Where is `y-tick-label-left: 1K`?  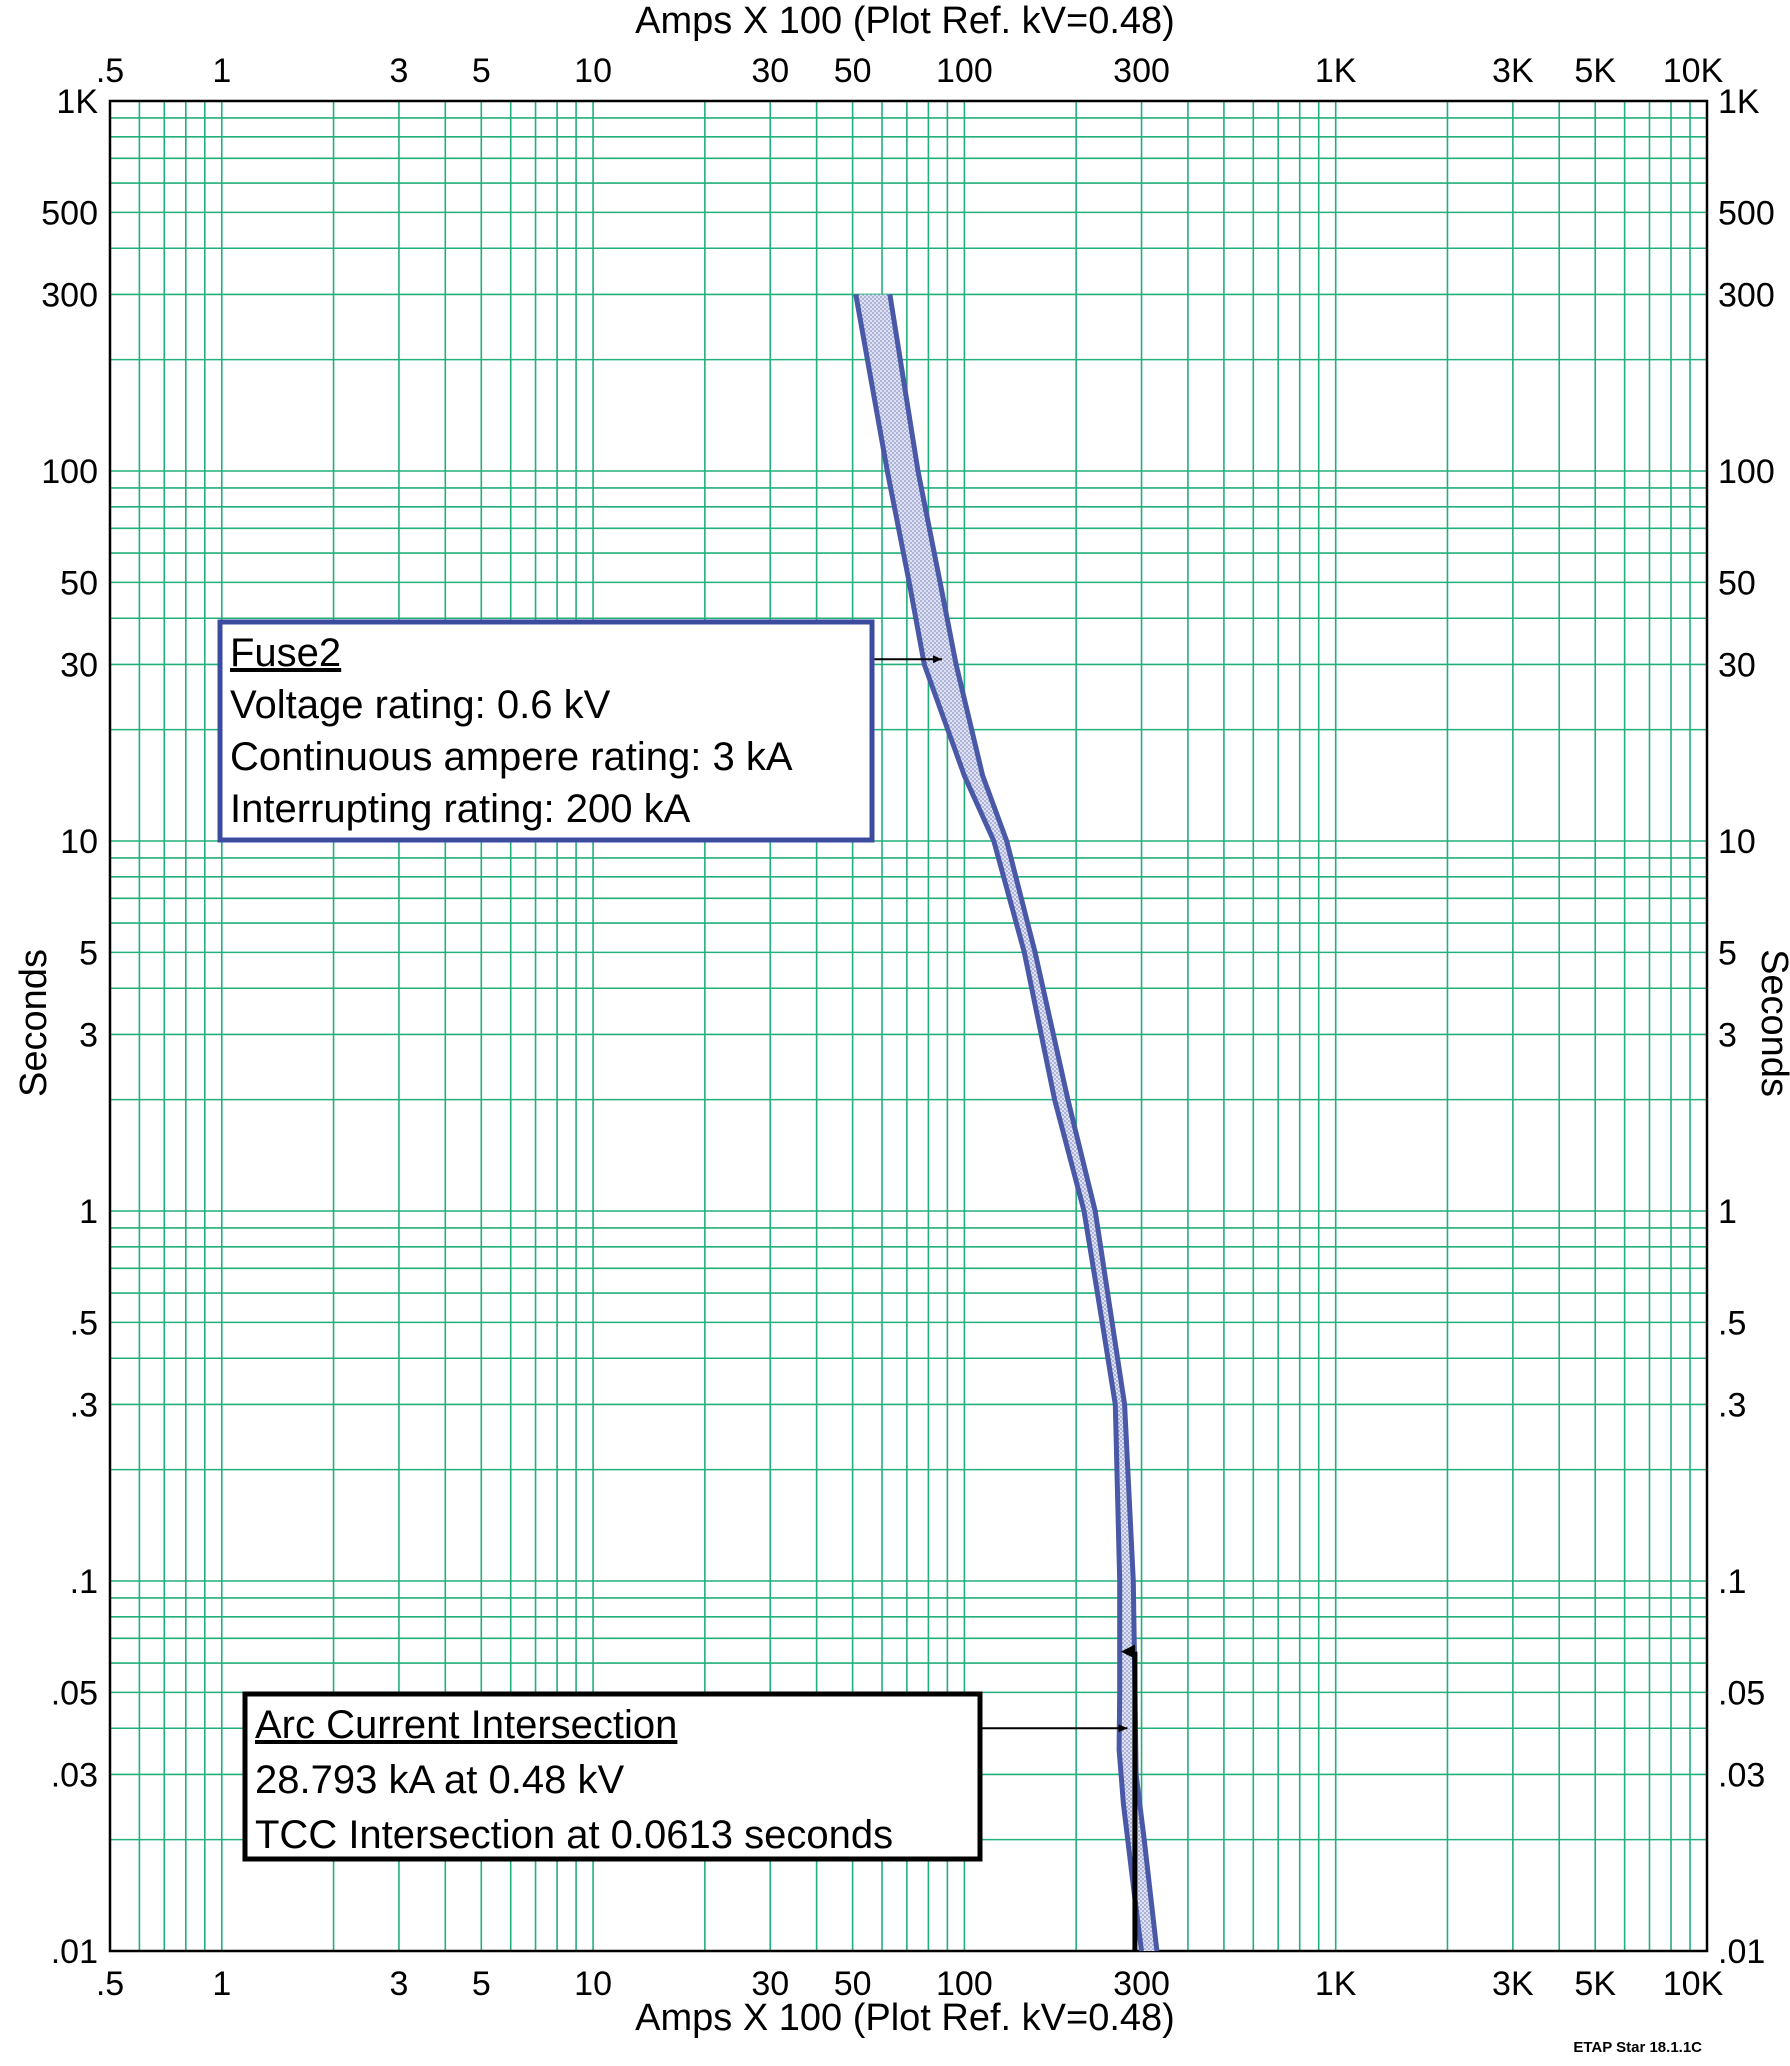 y-tick-label-left: 1K is located at coordinates (77, 102).